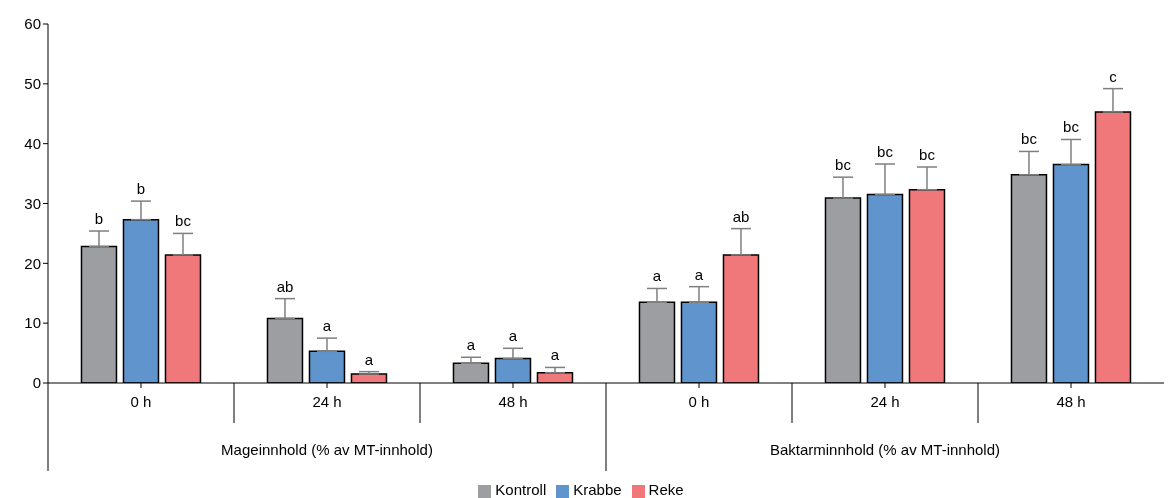  What do you see at coordinates (597, 489) in the screenshot?
I see `legend-label: Krabbe` at bounding box center [597, 489].